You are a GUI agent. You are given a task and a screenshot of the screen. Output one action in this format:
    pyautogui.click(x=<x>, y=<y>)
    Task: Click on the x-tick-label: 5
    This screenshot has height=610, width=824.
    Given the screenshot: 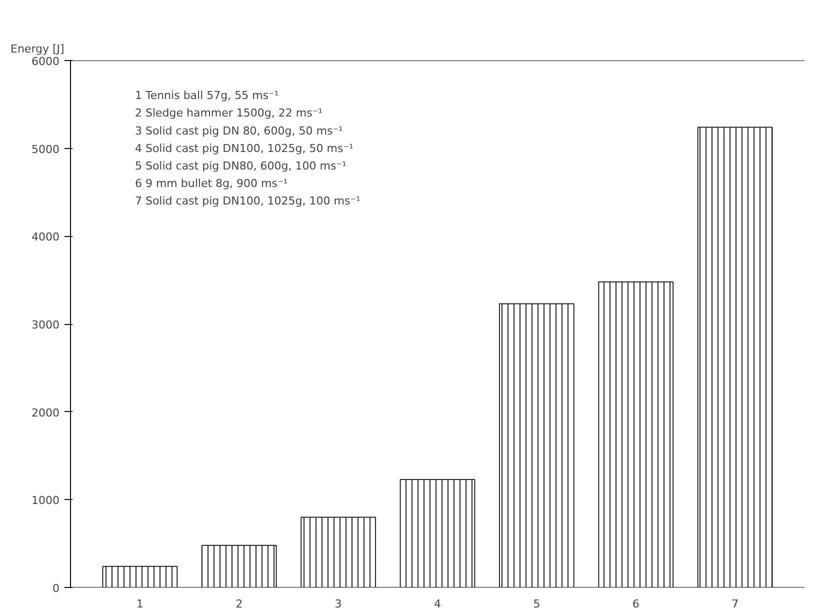 What is the action you would take?
    pyautogui.click(x=536, y=604)
    